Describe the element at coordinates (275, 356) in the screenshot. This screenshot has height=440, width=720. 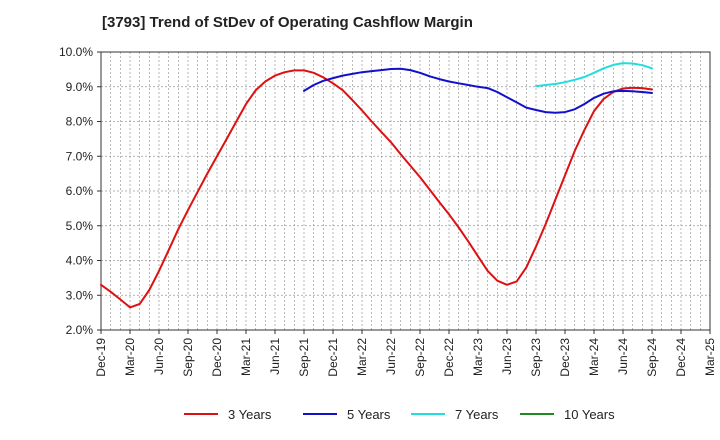
I see `x-tick-label: Jun-21` at that location.